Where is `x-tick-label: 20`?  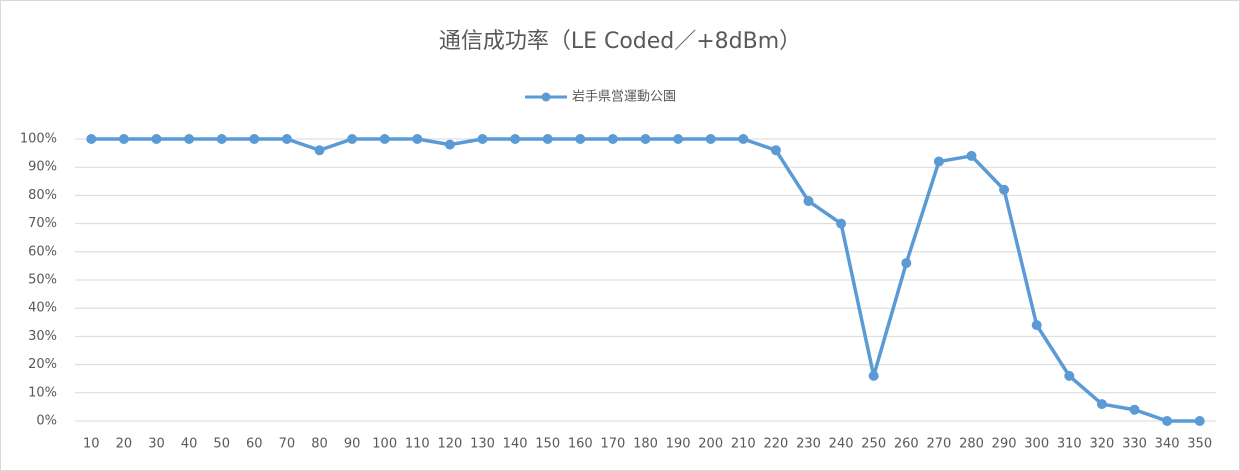
x-tick-label: 20 is located at coordinates (124, 444).